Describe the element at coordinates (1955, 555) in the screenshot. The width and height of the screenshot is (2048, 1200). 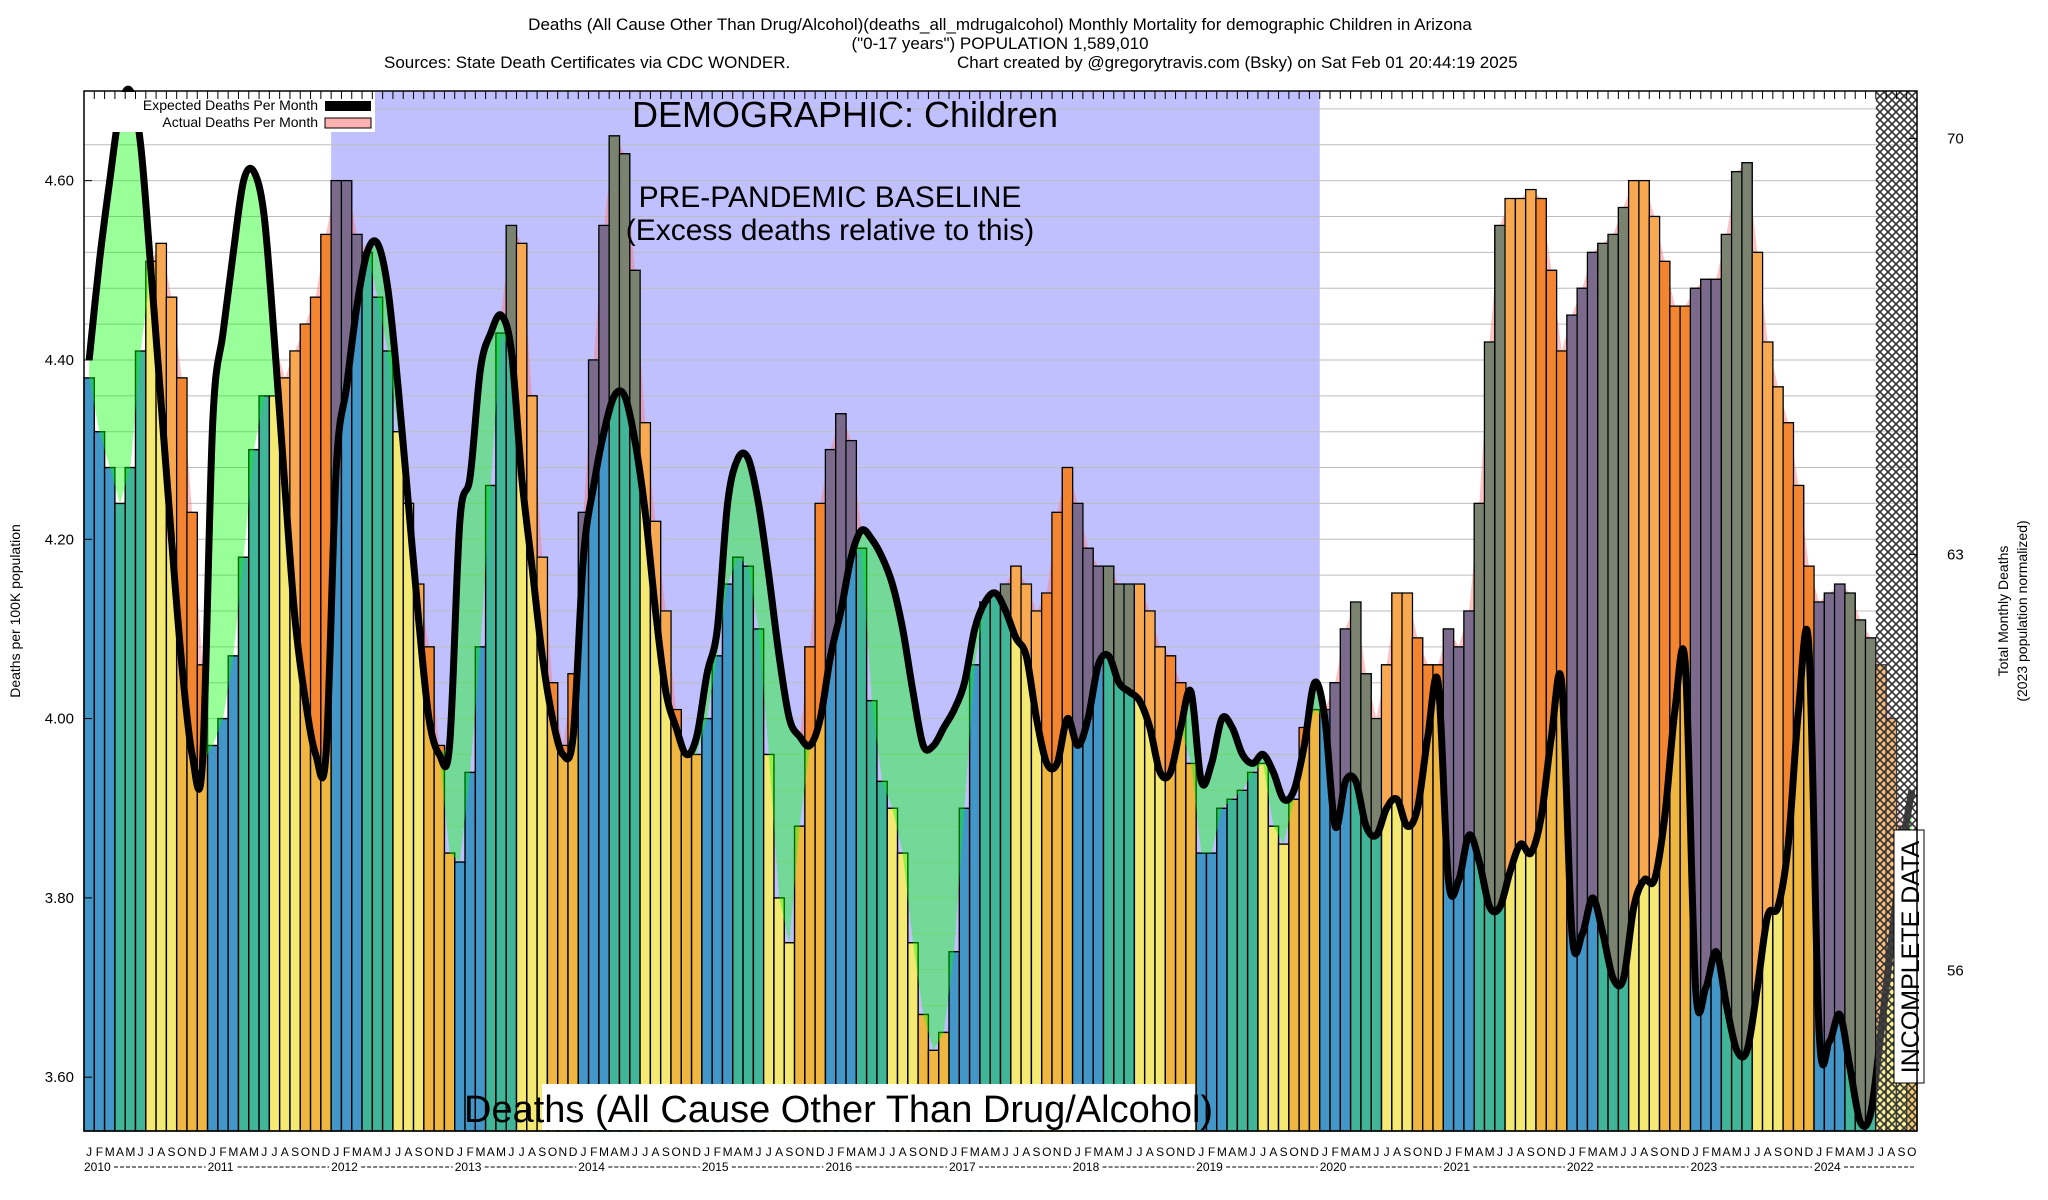
I see `y2-tick-label: 63` at that location.